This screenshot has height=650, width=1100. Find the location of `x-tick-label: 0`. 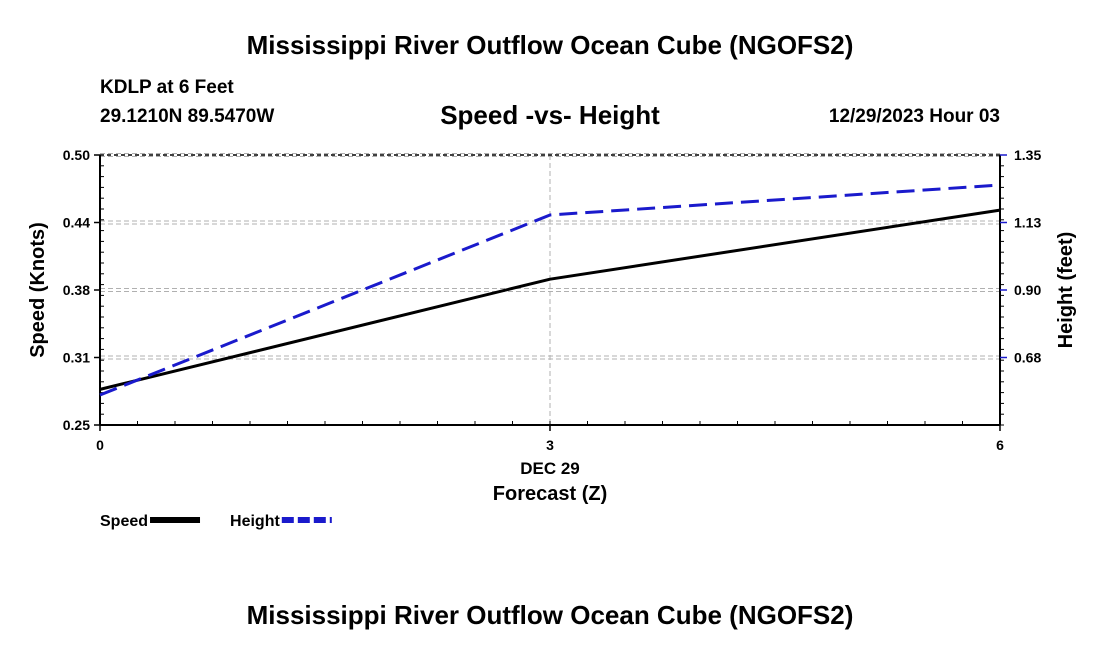

x-tick-label: 0 is located at coordinates (100, 445).